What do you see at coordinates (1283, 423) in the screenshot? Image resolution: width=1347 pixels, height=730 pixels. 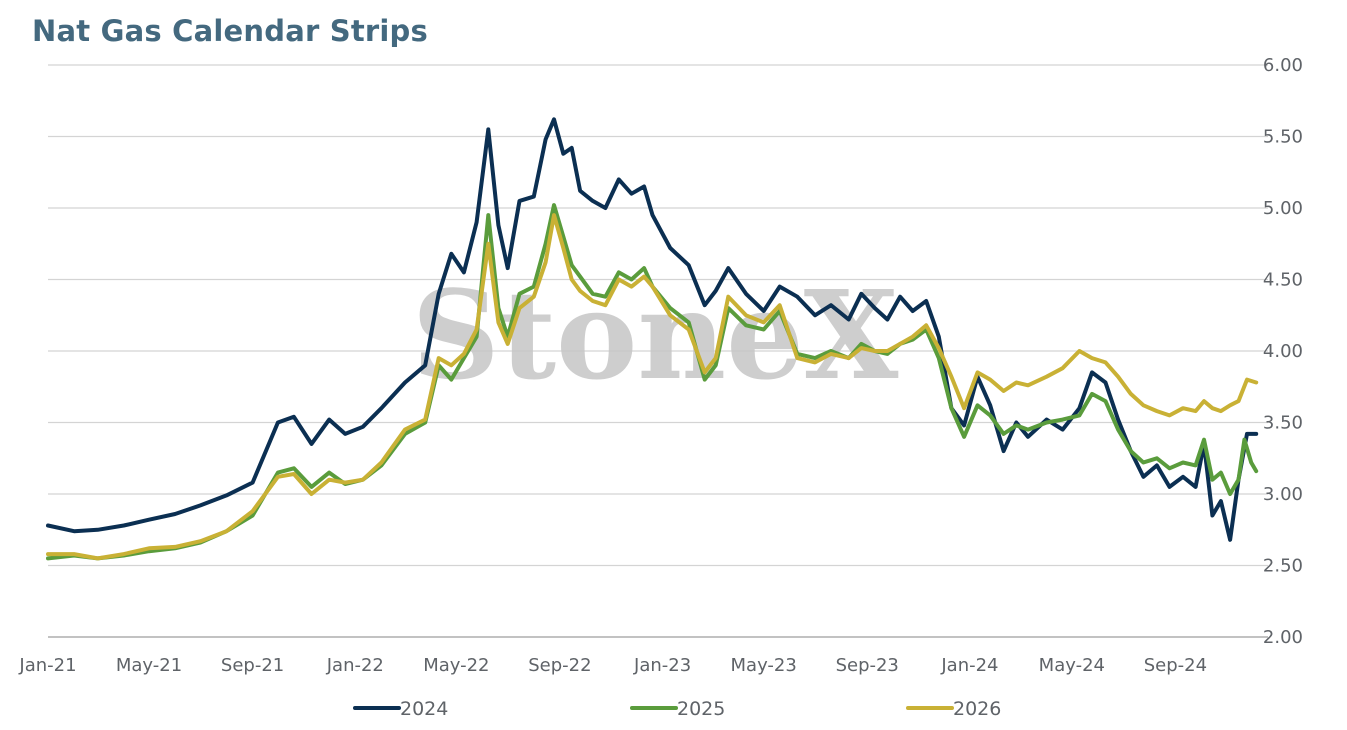 I see `y-tick-label: 3.50` at bounding box center [1283, 423].